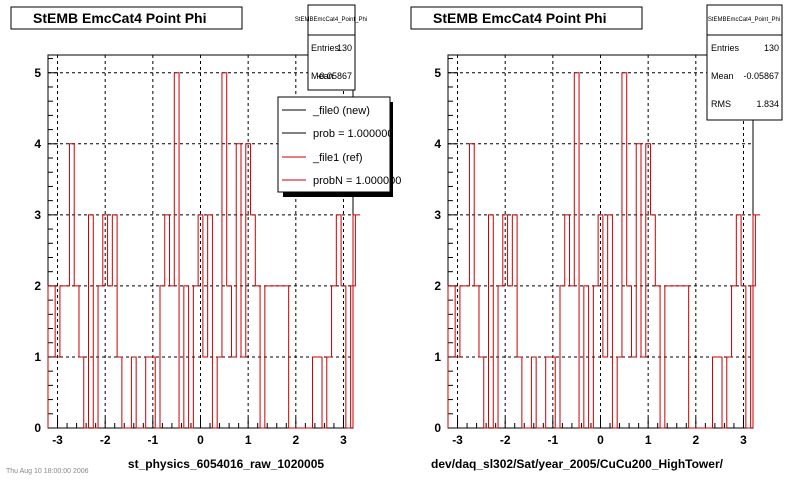 This screenshot has width=800, height=480. Describe the element at coordinates (37, 357) in the screenshot. I see `left-y-tick-label: 1` at that location.